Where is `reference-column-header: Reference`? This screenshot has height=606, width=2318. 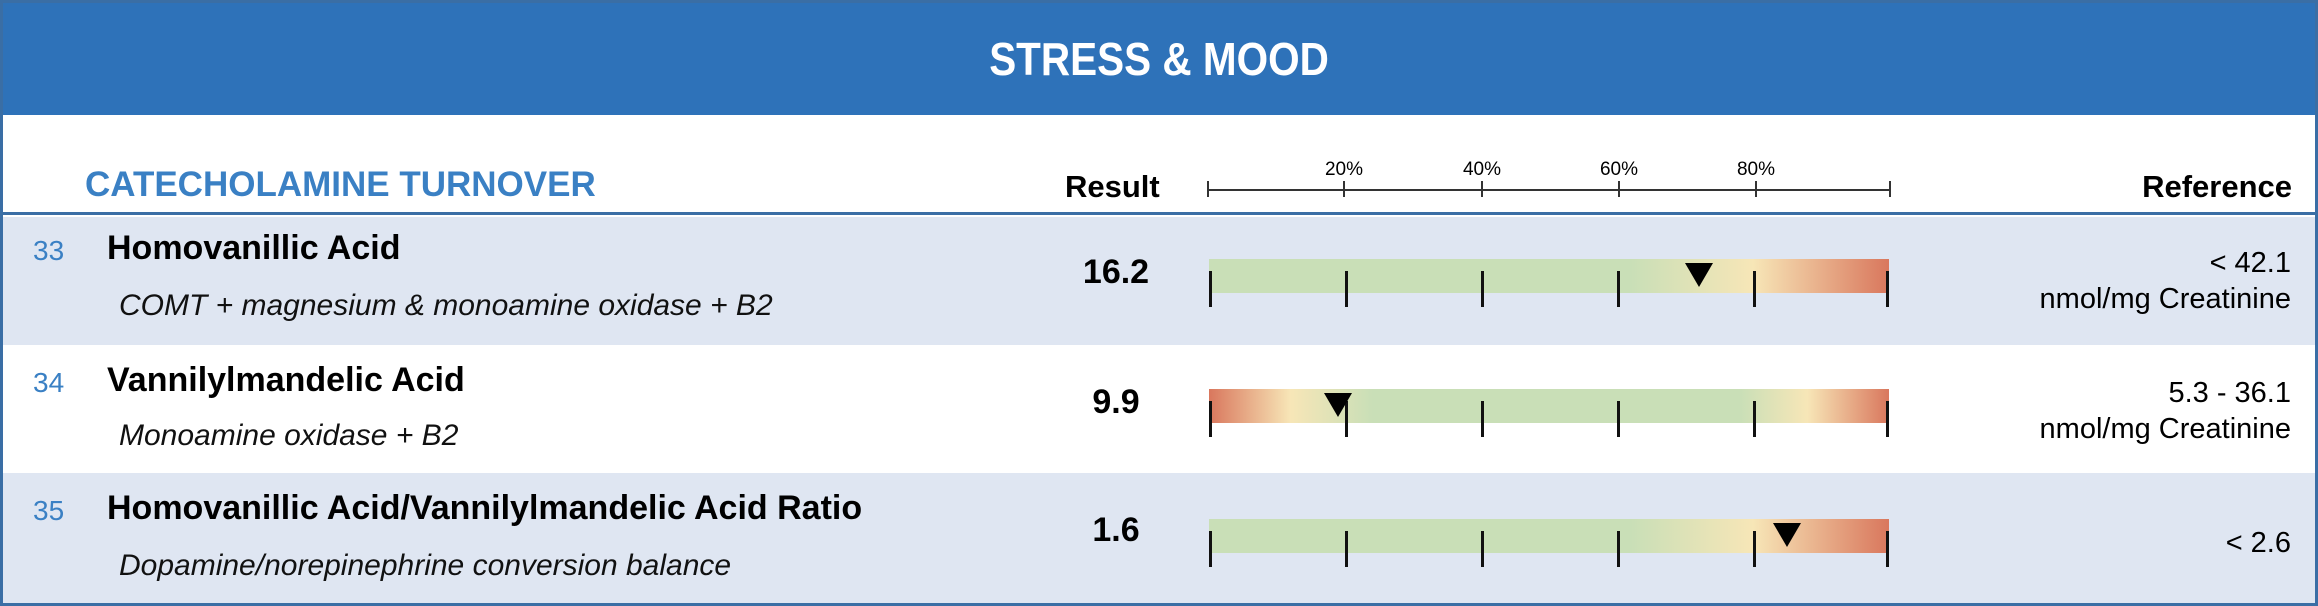
reference-column-header: Reference is located at coordinates (2217, 186).